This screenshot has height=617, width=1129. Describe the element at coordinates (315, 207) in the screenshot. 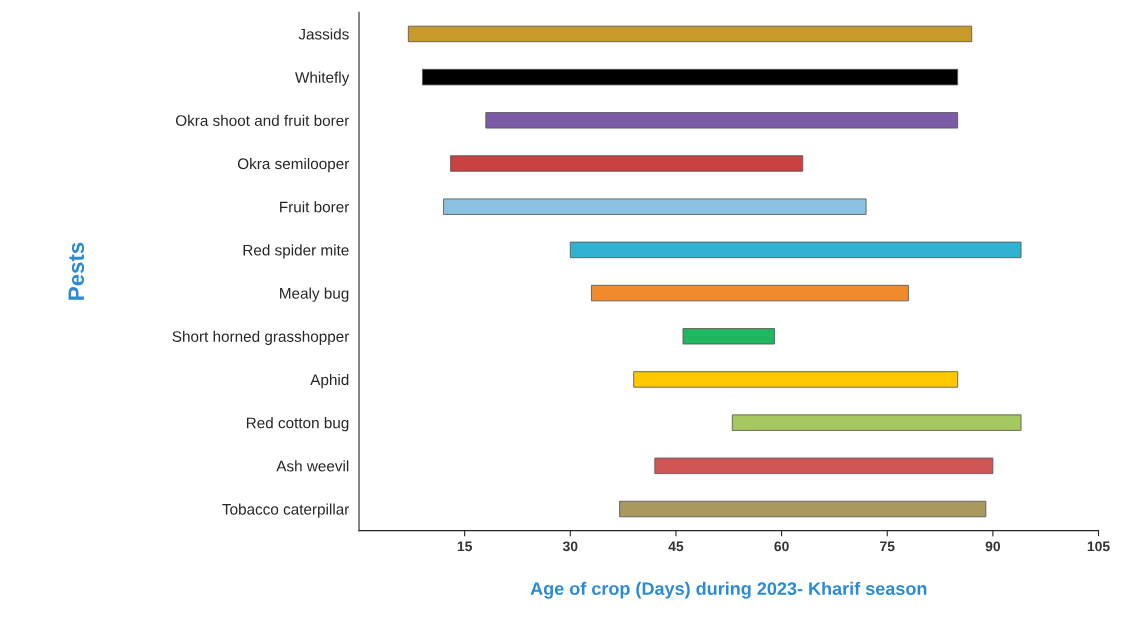

I see `y-tick-label: Fruit borer` at that location.